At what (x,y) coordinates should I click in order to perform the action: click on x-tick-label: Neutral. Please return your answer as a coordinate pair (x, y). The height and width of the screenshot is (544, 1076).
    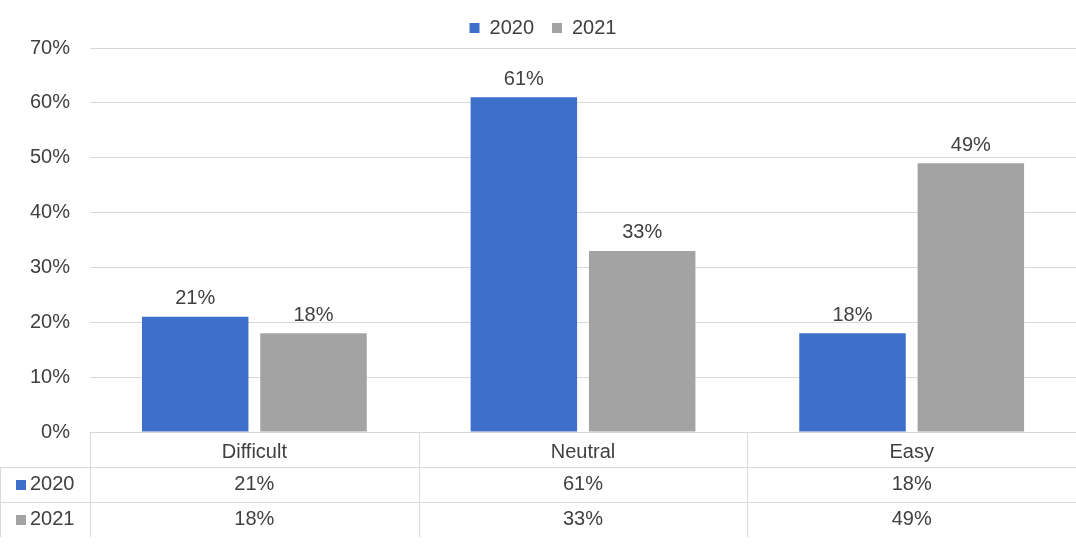
    Looking at the image, I should click on (583, 450).